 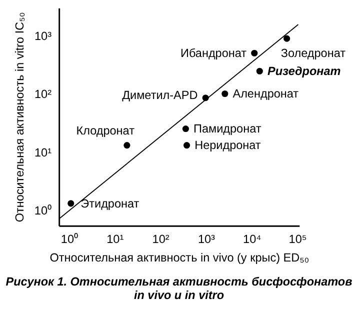 I want to click on x-tick-label: 10⁰, so click(x=69, y=239).